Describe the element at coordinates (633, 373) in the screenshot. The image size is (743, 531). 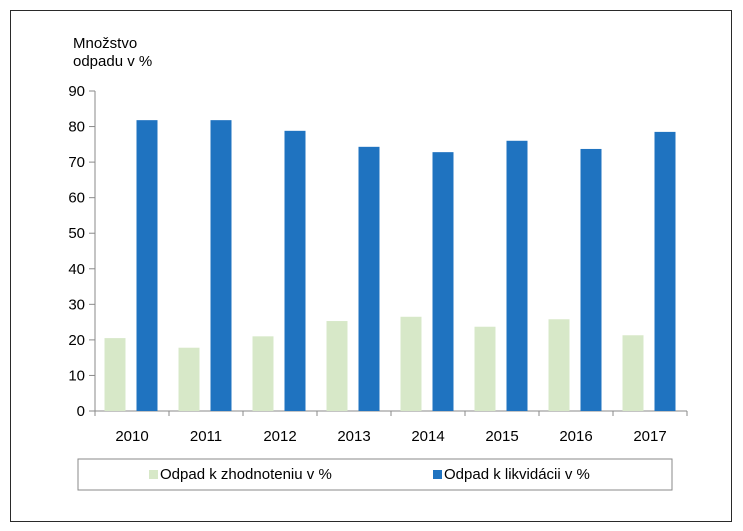
I see `bar-recovery-2017` at that location.